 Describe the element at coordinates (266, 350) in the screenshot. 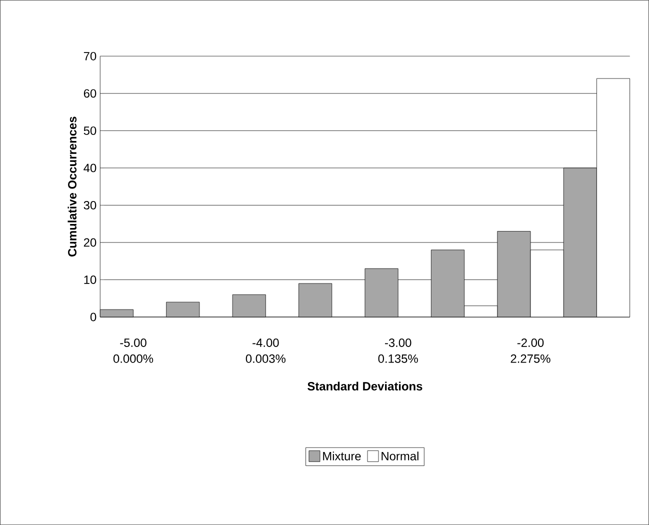

I see `x-tick-label: -4.00 0.003%` at that location.